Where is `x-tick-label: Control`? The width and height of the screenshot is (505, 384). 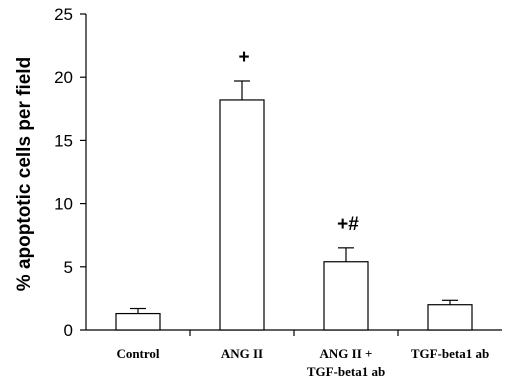 x-tick-label: Control is located at coordinates (137, 353).